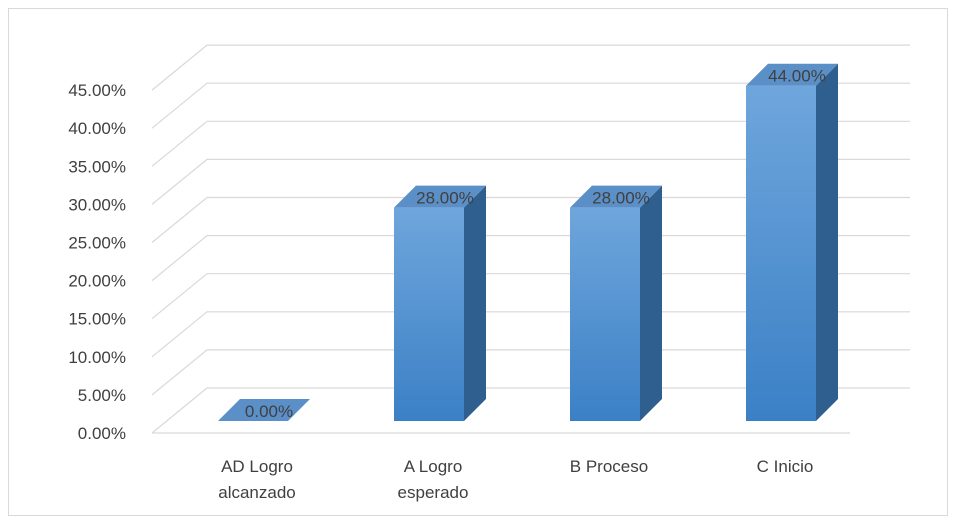  What do you see at coordinates (257, 466) in the screenshot?
I see `category-label: AD Logro` at bounding box center [257, 466].